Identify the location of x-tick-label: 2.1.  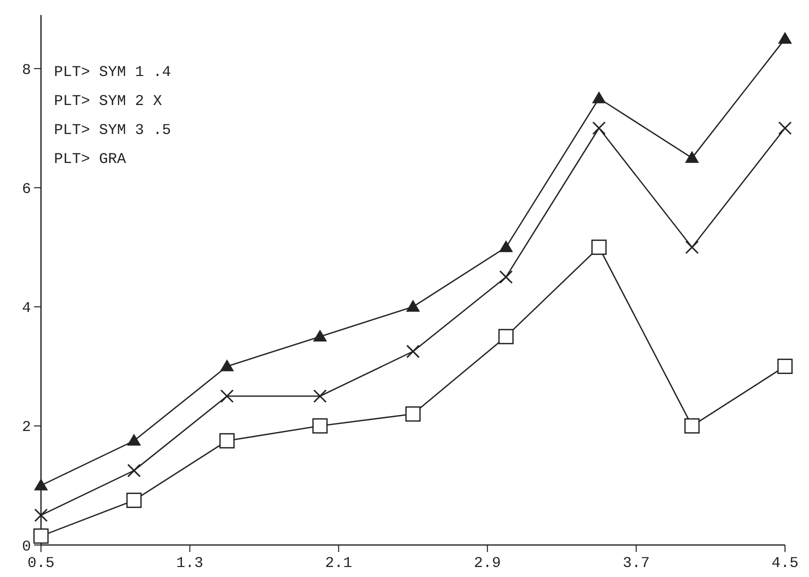
(338, 563).